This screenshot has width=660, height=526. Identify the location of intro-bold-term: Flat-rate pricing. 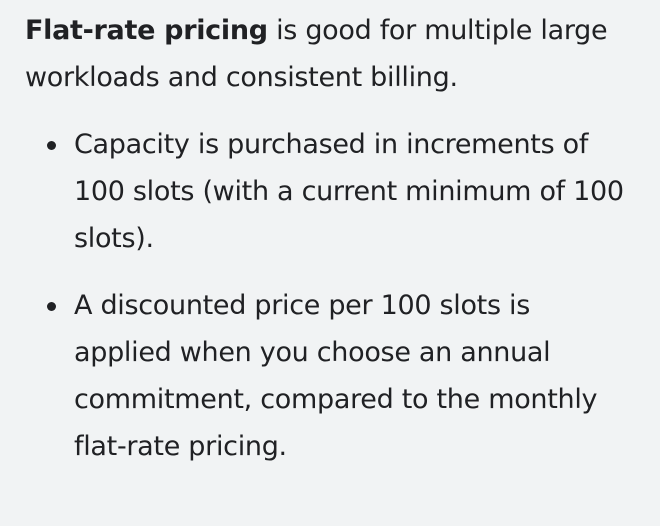
(146, 30).